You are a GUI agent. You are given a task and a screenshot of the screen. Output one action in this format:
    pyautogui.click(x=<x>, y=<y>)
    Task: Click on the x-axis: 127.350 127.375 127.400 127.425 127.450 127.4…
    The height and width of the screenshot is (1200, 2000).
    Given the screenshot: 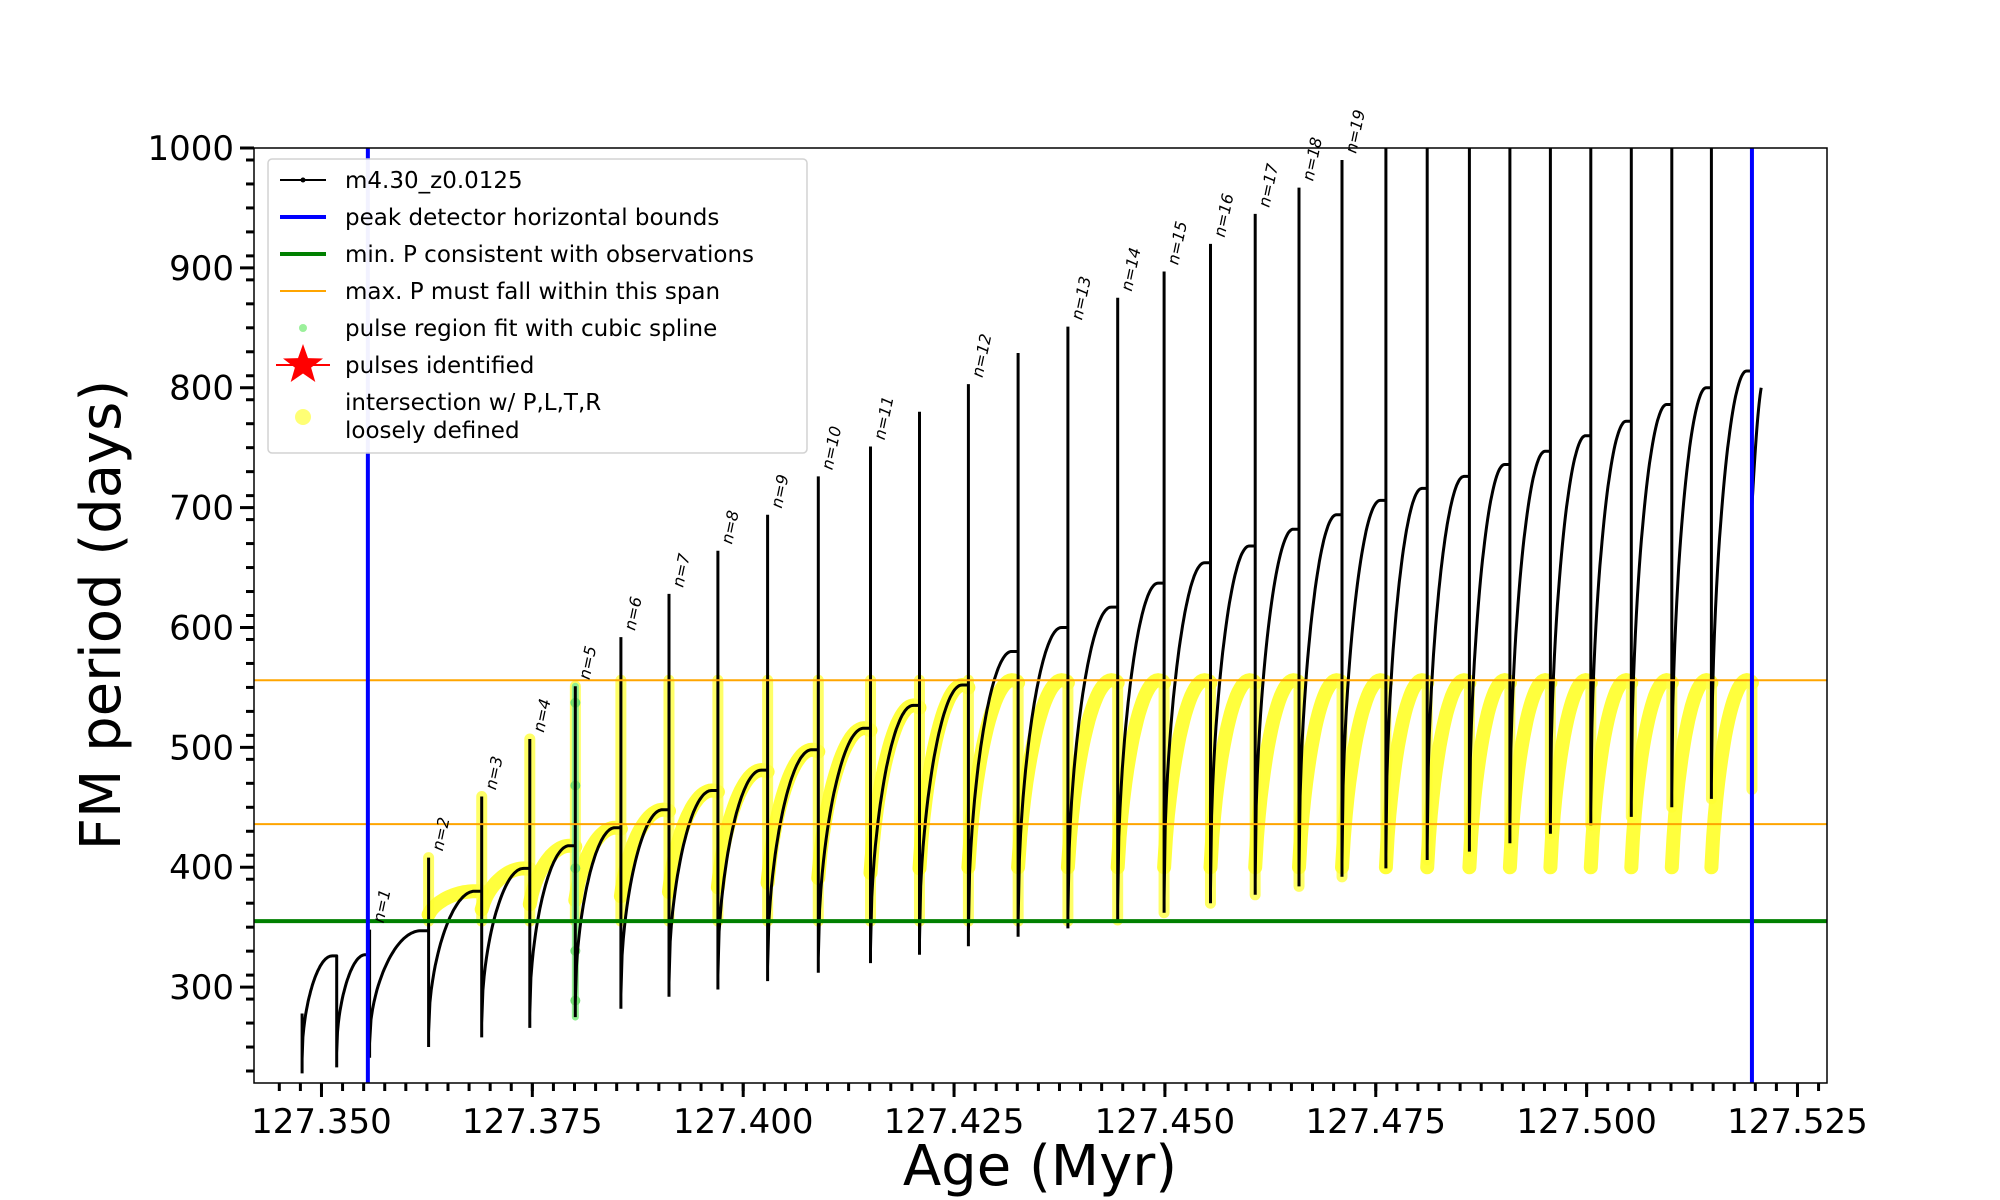 What is the action you would take?
    pyautogui.click(x=1059, y=1112)
    